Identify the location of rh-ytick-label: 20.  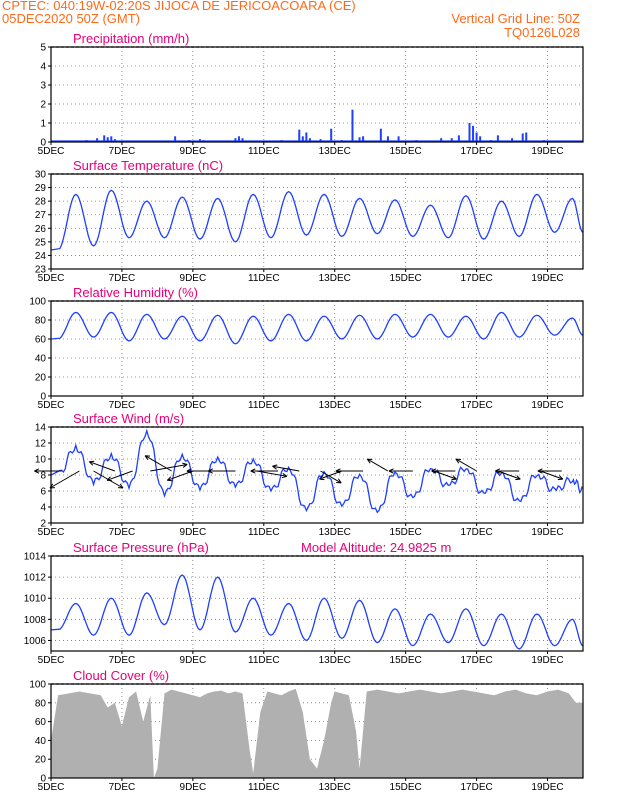
(41, 378).